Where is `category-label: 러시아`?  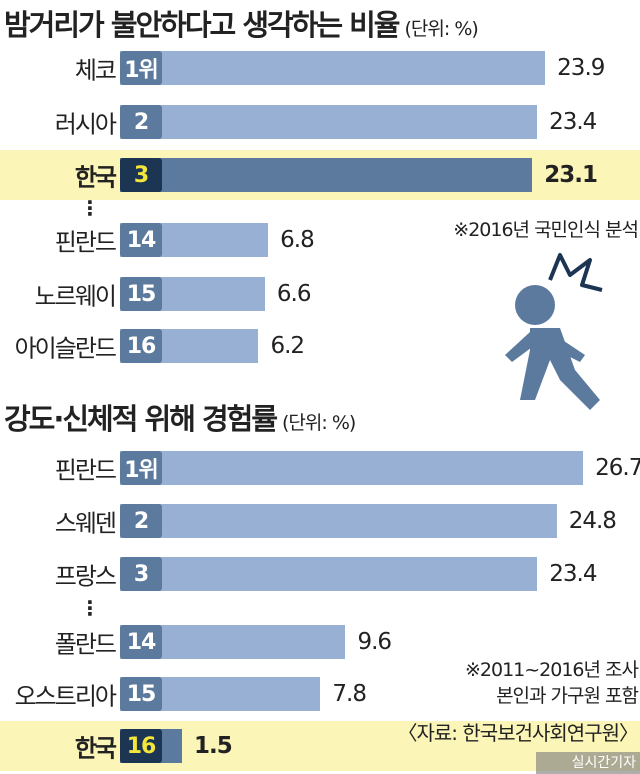 category-label: 러시아 is located at coordinates (85, 124).